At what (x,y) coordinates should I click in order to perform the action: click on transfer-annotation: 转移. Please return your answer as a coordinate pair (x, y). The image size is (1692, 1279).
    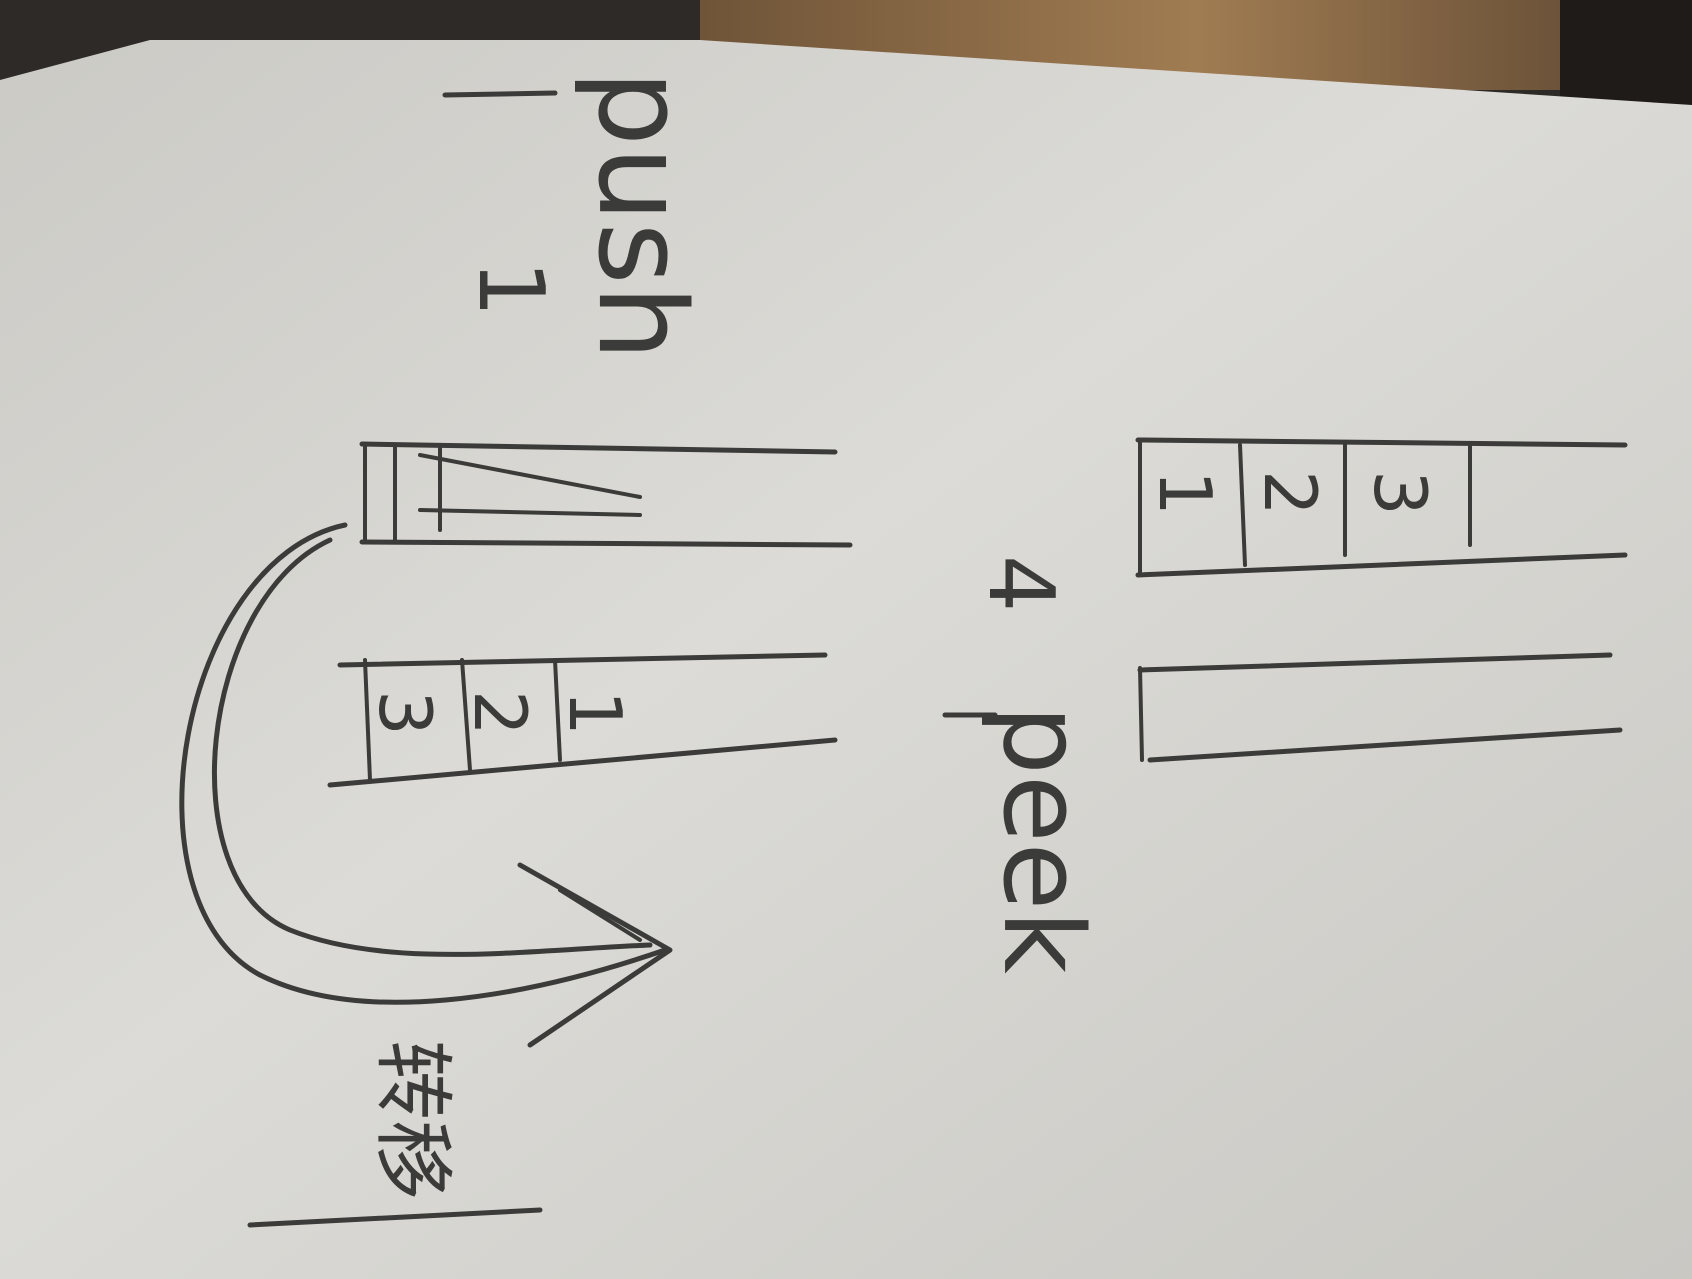
    Looking at the image, I should click on (395, 1134).